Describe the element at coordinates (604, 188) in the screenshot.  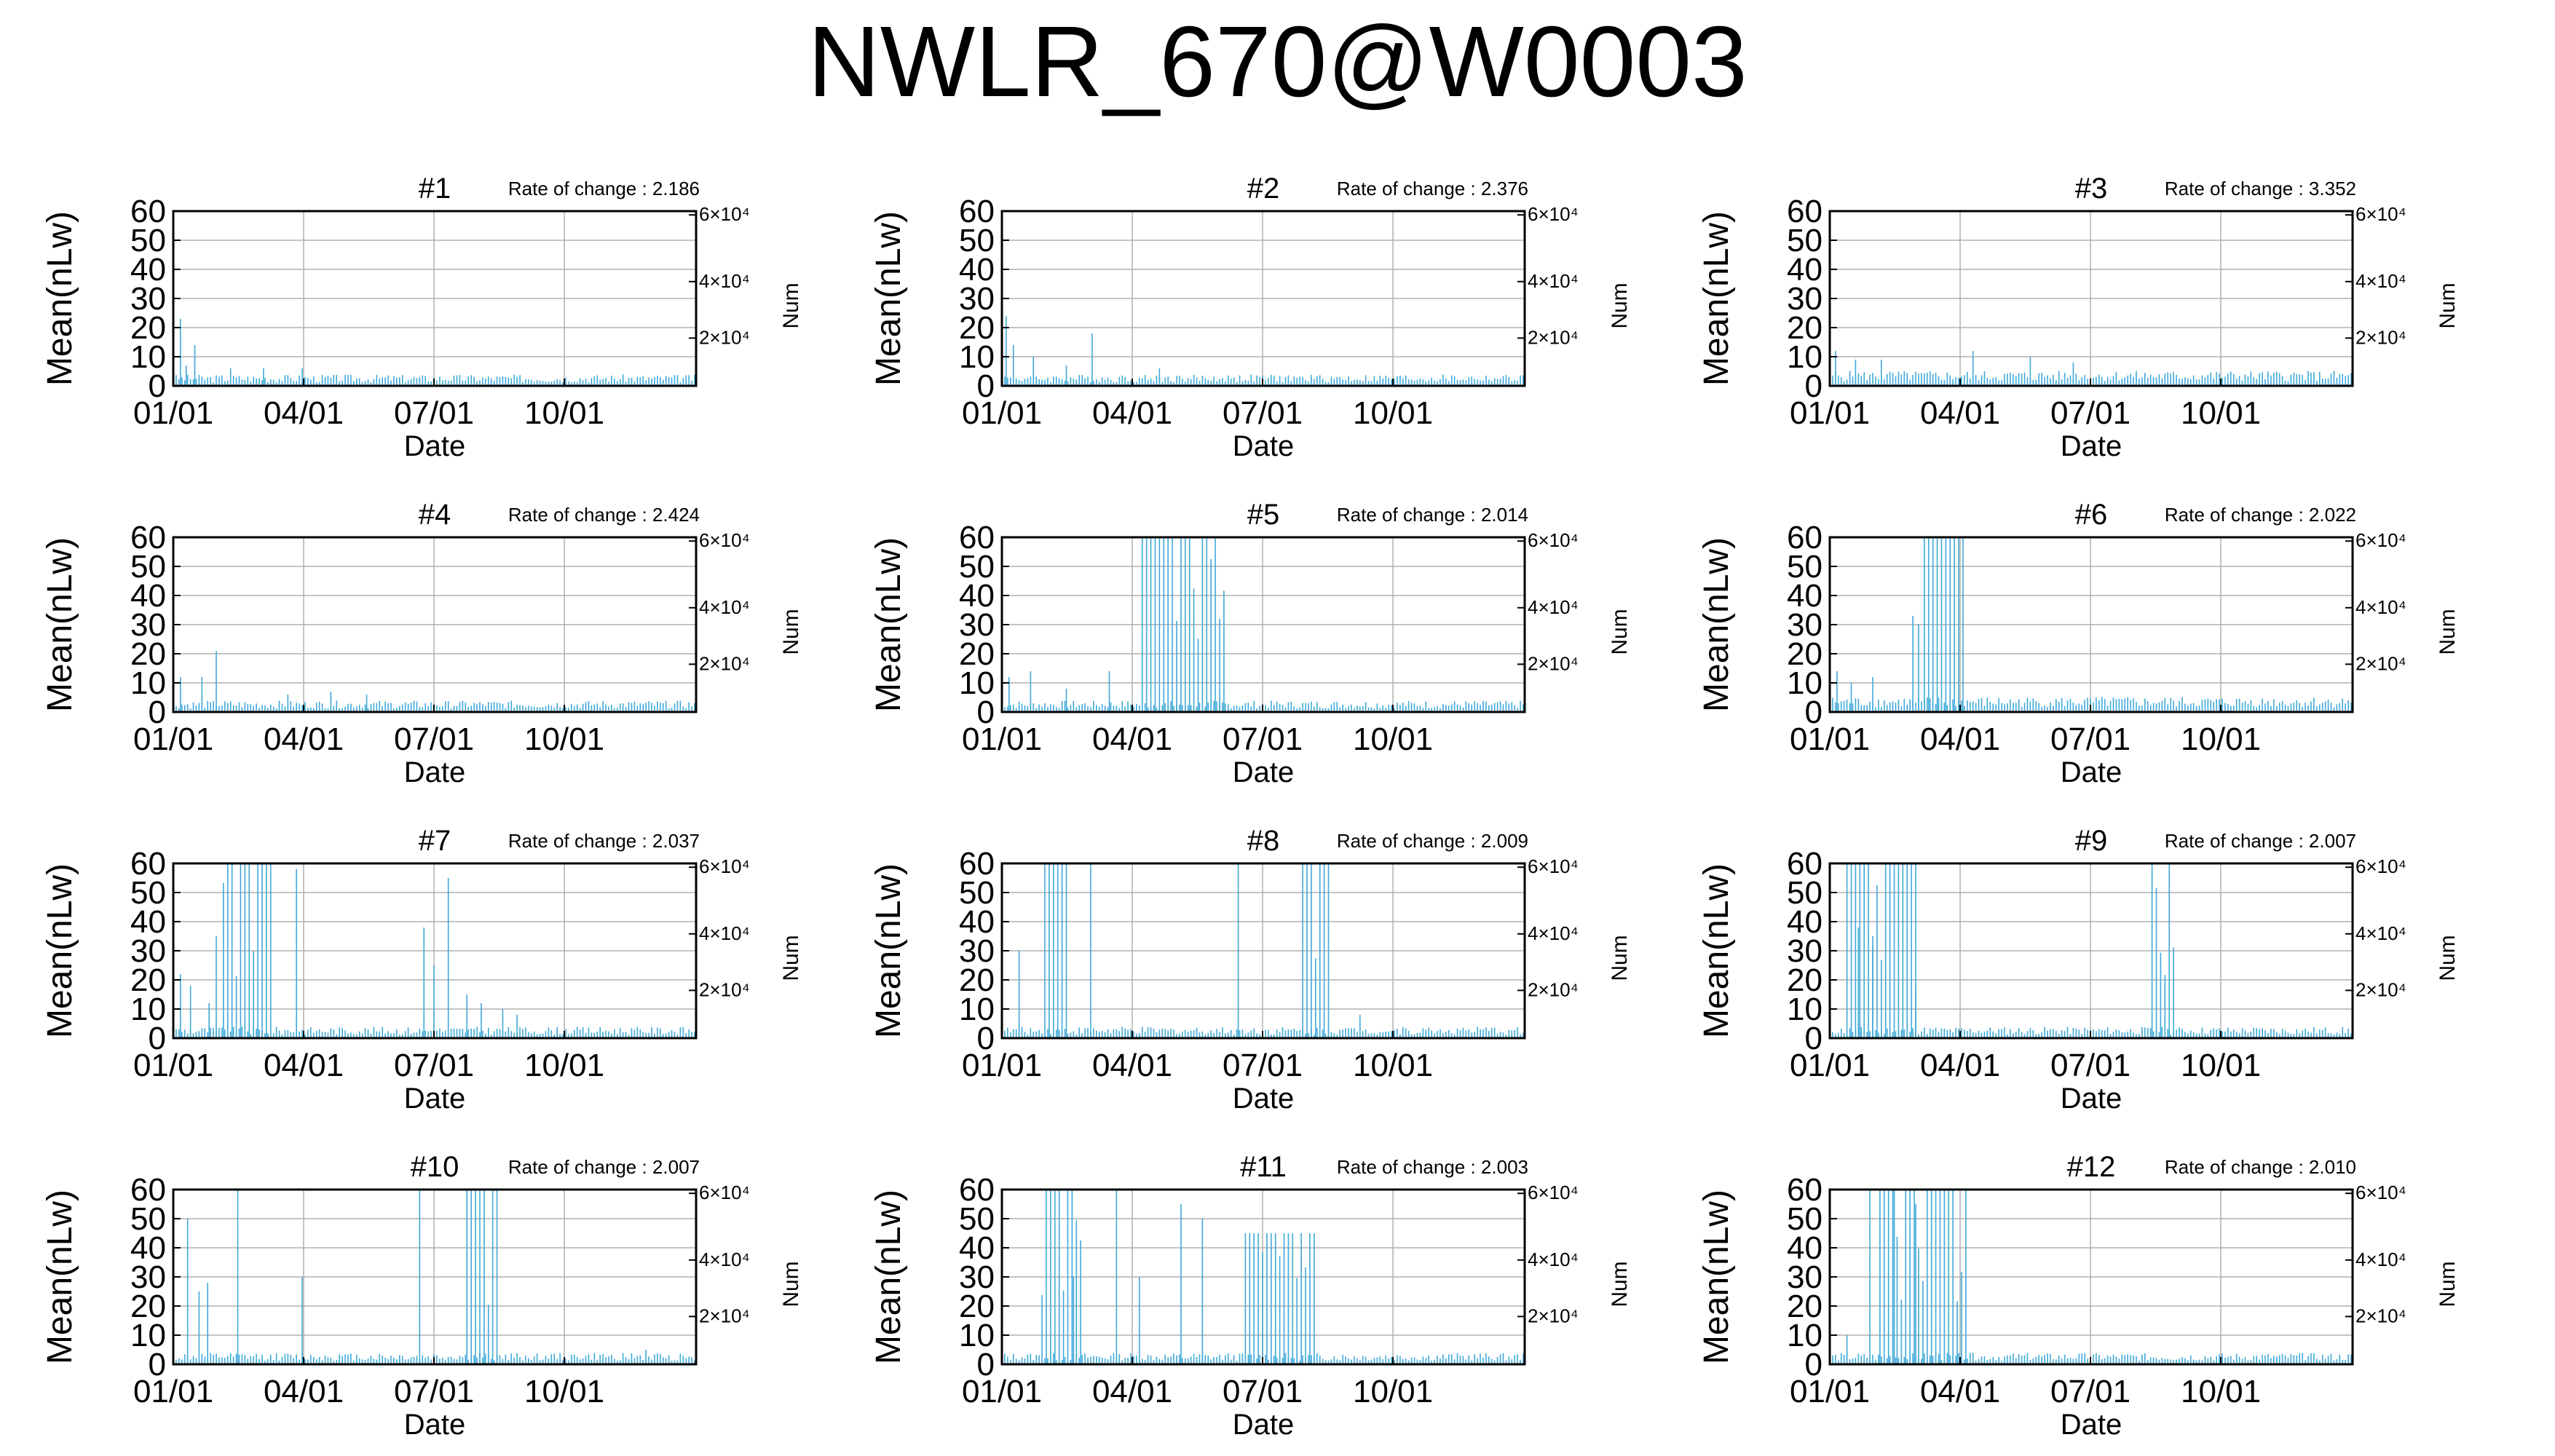
I see `rate-of-change-label: Rate of change : 2.186` at that location.